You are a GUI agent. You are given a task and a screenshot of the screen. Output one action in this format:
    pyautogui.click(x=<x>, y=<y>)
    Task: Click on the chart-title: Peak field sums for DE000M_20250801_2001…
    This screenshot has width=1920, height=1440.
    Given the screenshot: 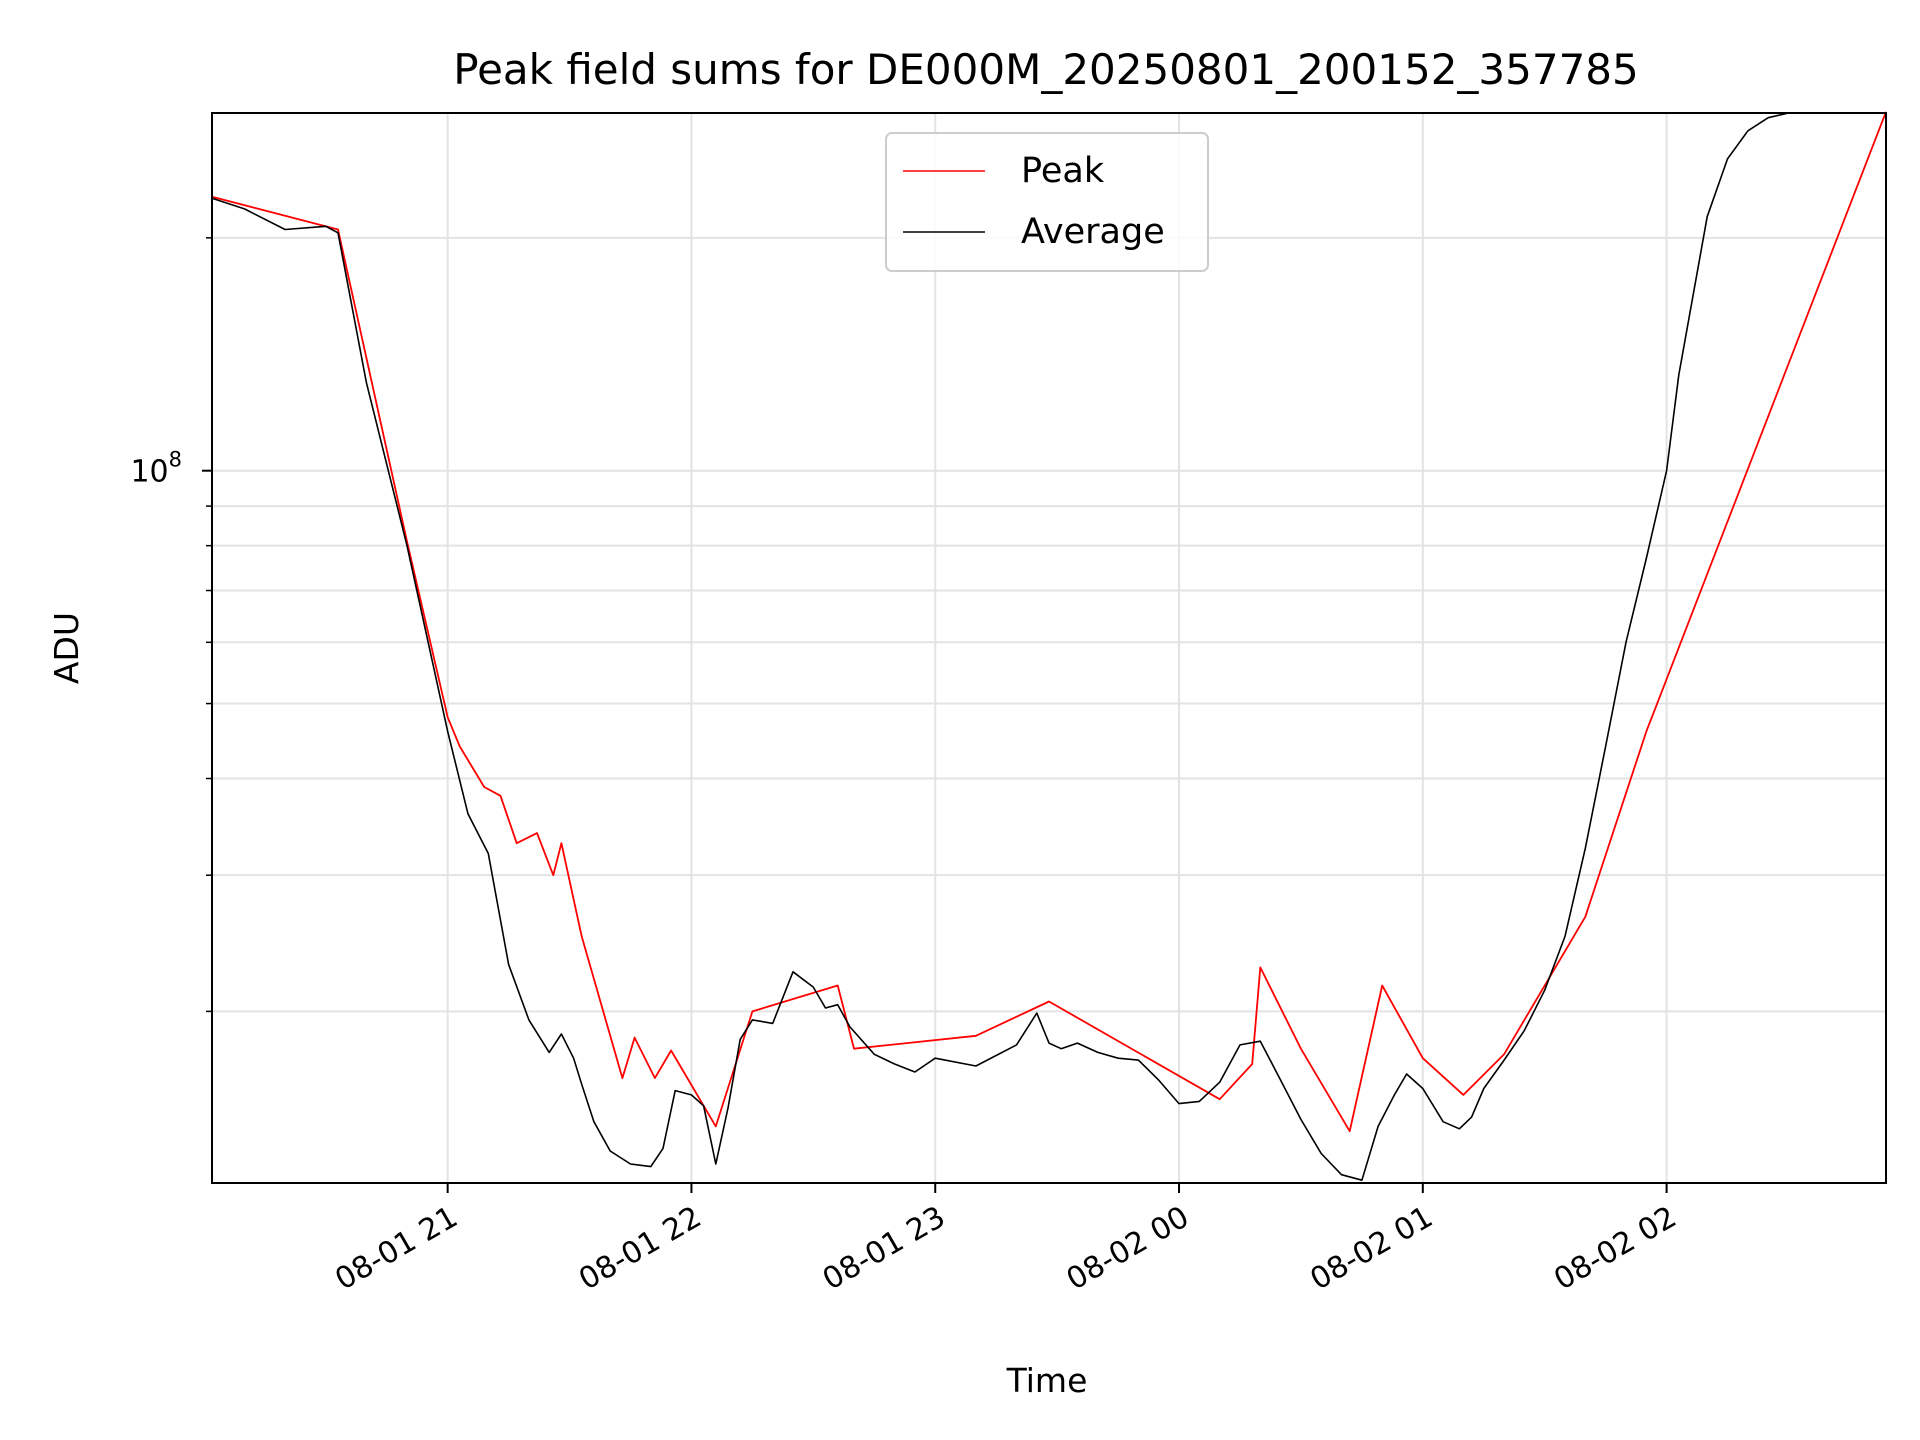 What is the action you would take?
    pyautogui.click(x=1046, y=69)
    